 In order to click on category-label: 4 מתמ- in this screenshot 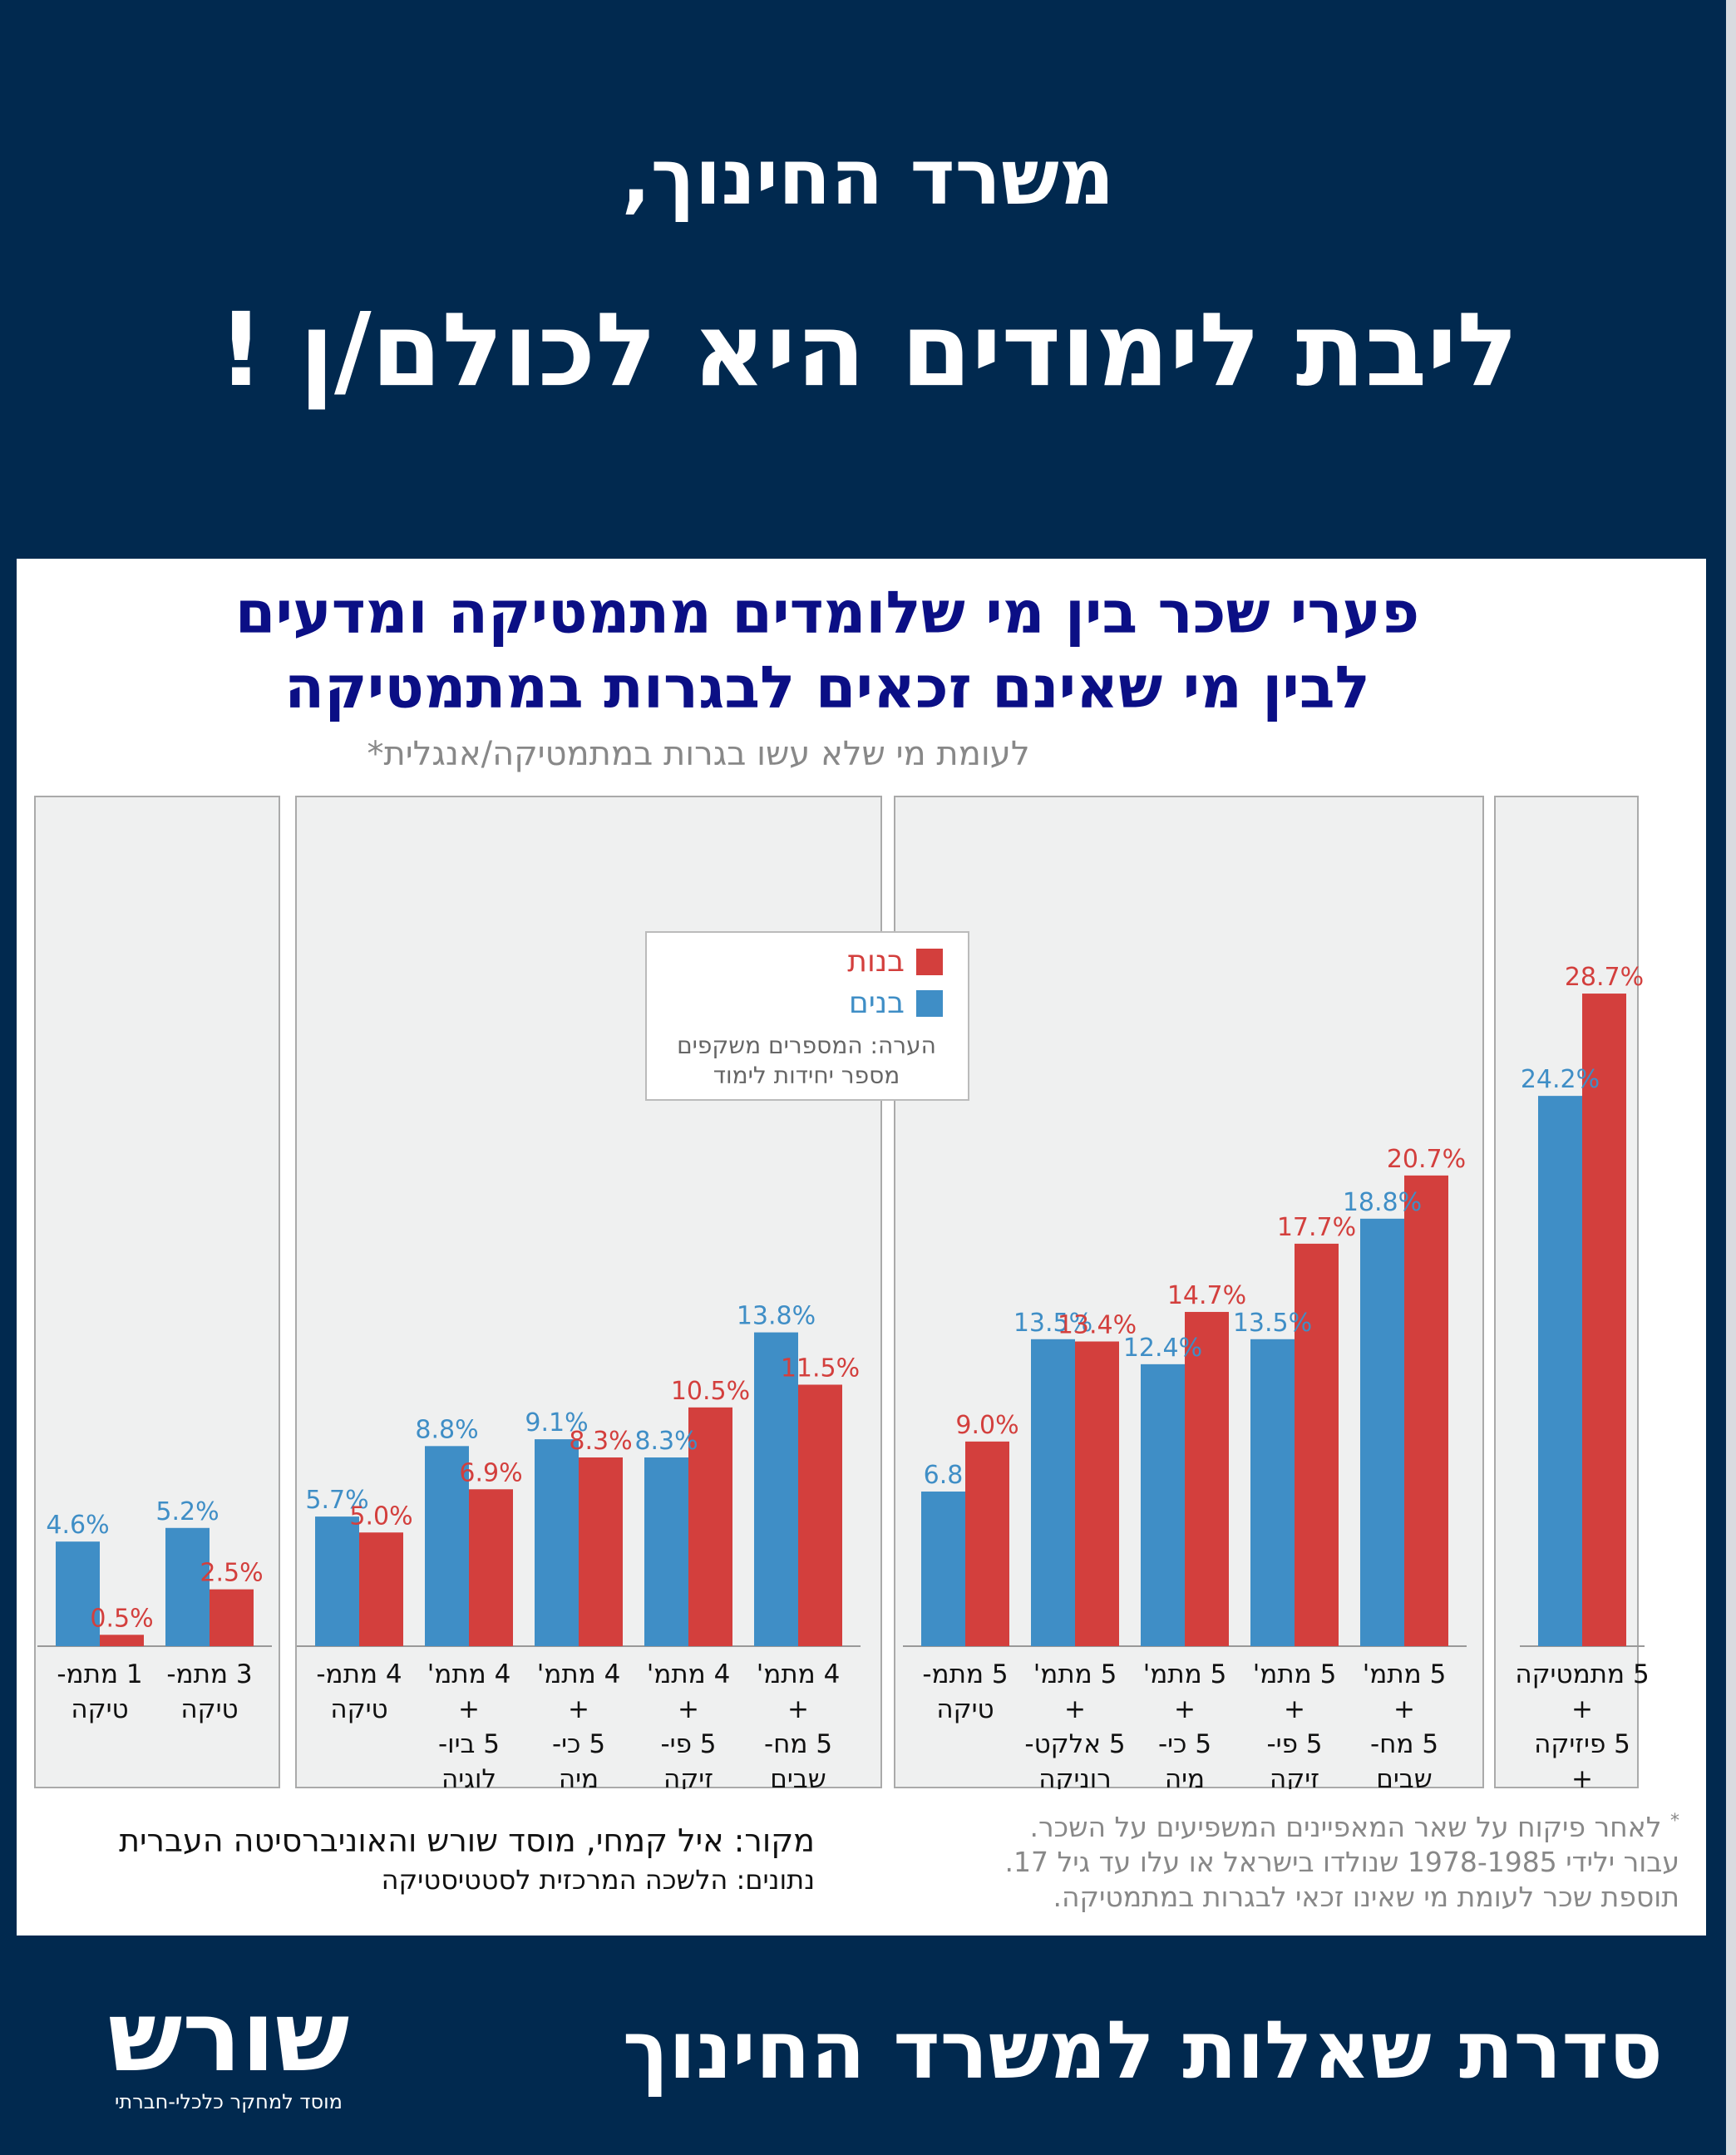, I will do `click(359, 1674)`.